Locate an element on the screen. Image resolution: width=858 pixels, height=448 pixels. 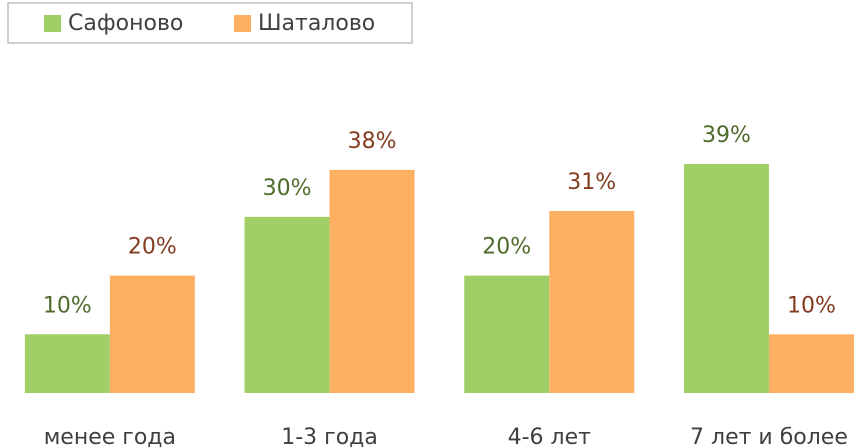
x-tick-label: 4-6 лет is located at coordinates (550, 436).